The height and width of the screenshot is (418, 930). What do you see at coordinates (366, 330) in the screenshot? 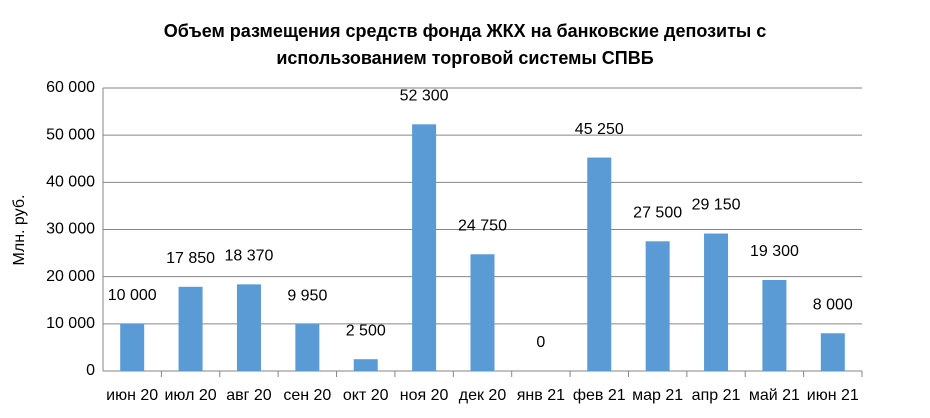
I see `data-label: 2 500` at bounding box center [366, 330].